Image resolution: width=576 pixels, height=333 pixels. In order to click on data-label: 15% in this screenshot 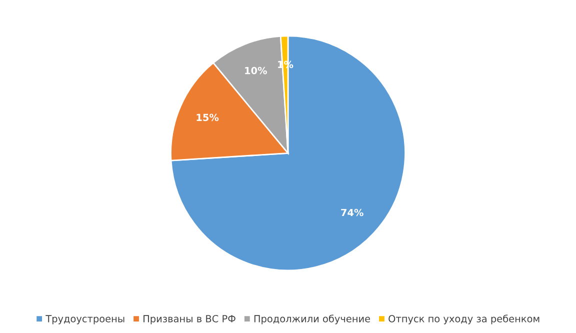, I will do `click(207, 118)`.